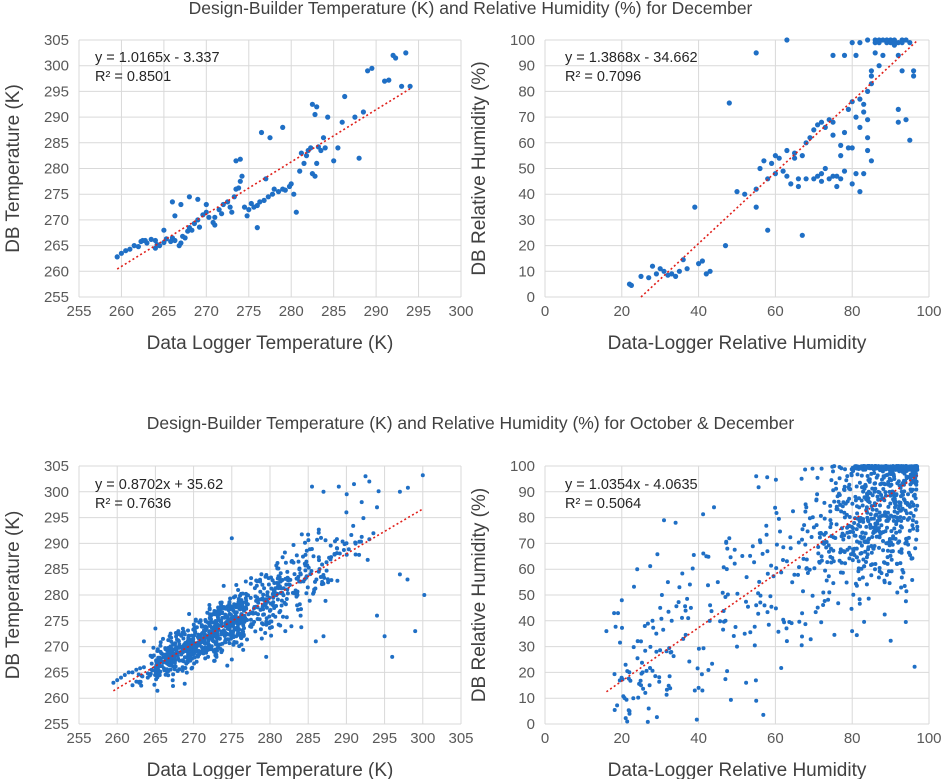 This screenshot has width=941, height=779. I want to click on r-squared-label: R² = 0.5064, so click(603, 504).